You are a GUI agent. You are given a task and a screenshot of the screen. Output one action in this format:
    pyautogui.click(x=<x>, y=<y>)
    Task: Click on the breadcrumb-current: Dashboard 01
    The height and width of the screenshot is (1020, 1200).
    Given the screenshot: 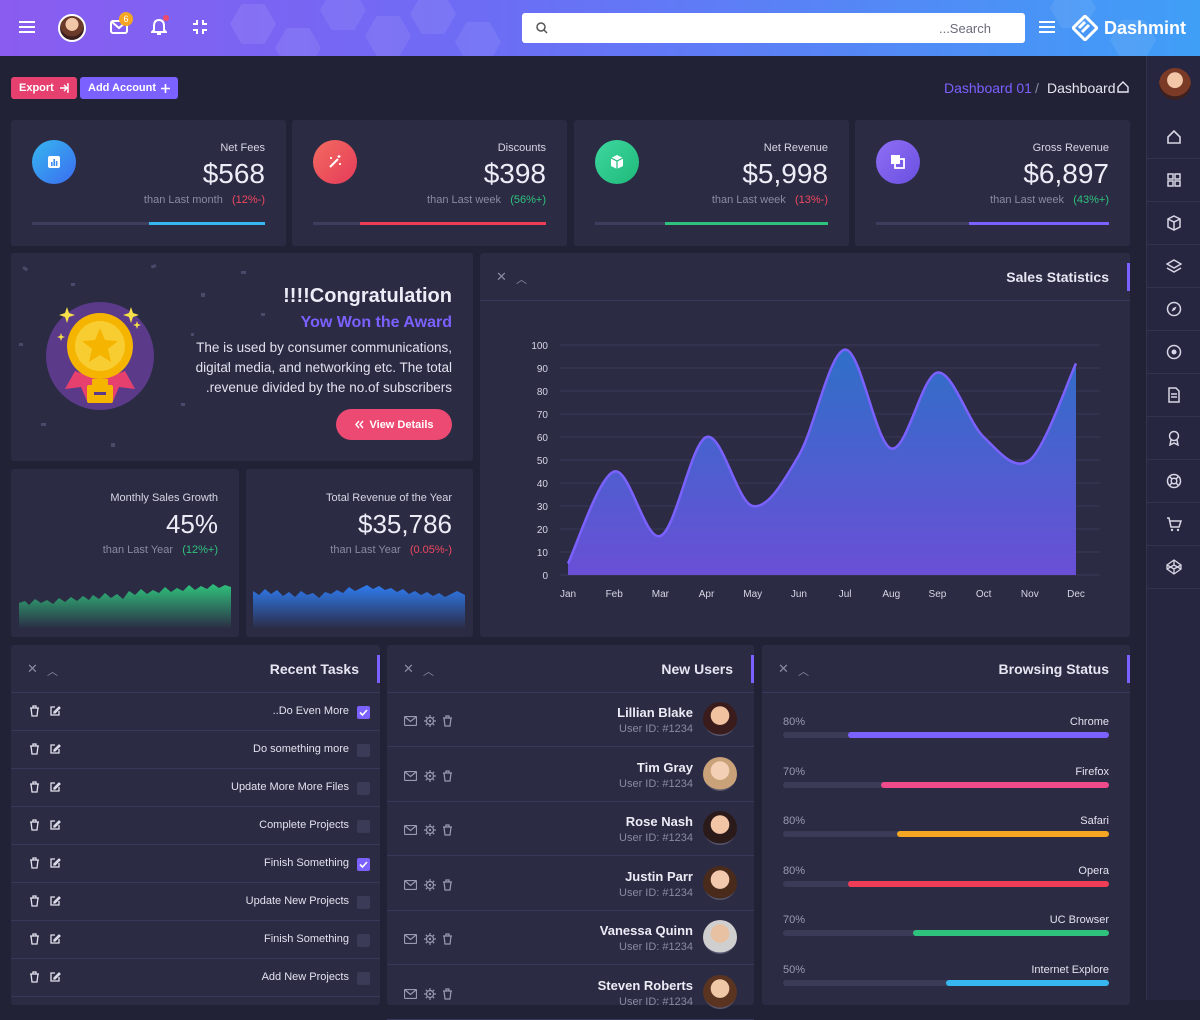 What is the action you would take?
    pyautogui.click(x=988, y=88)
    